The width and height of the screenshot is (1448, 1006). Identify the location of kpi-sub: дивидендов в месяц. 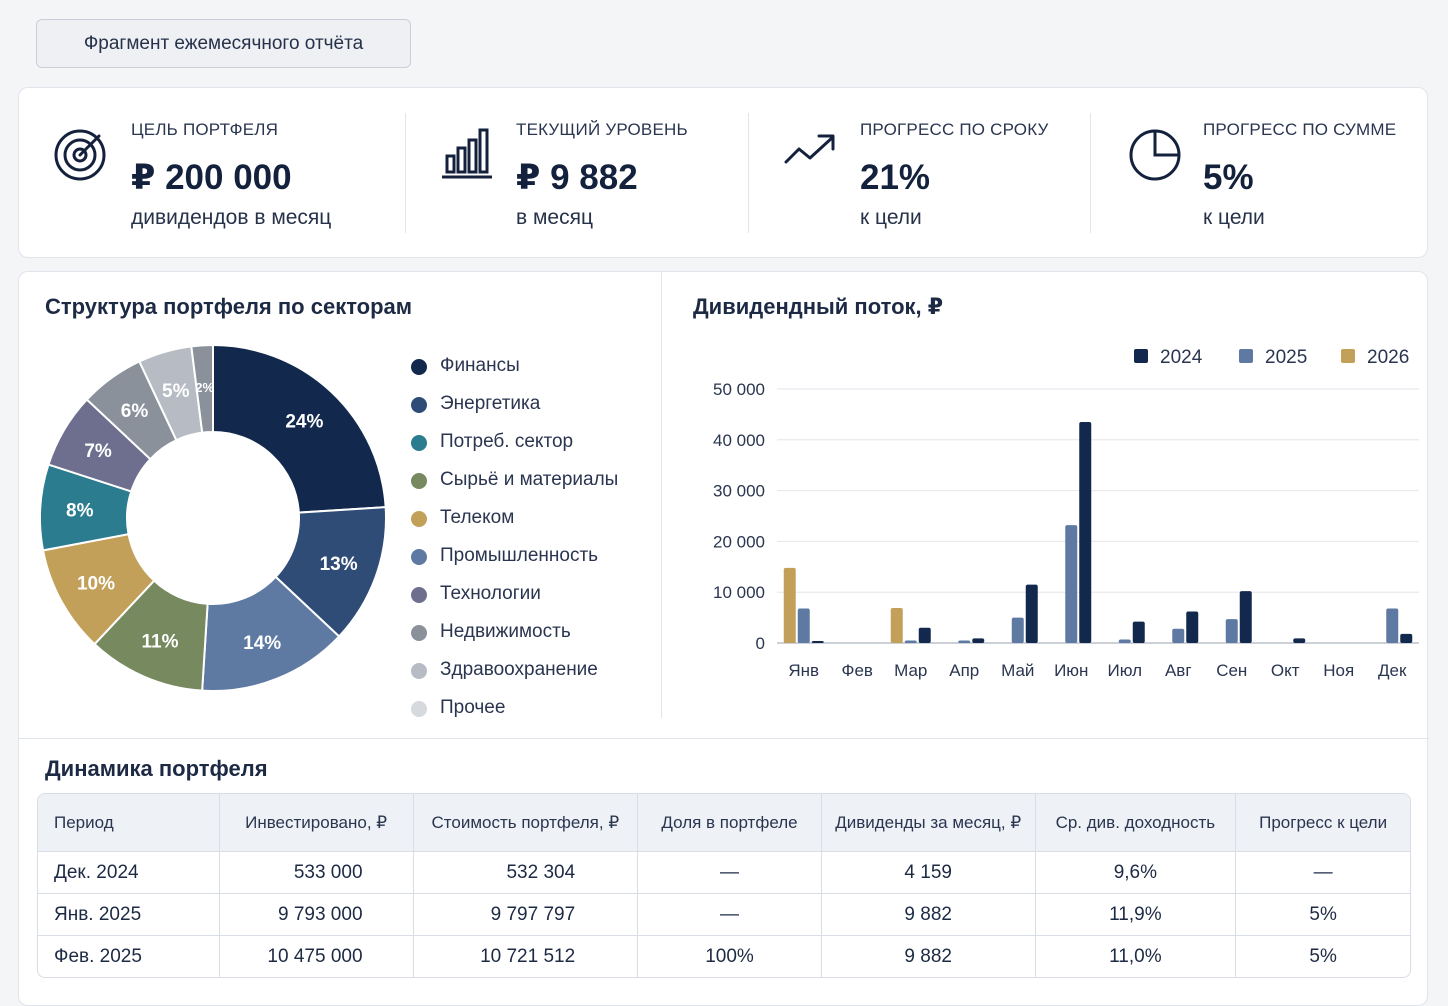
(231, 217).